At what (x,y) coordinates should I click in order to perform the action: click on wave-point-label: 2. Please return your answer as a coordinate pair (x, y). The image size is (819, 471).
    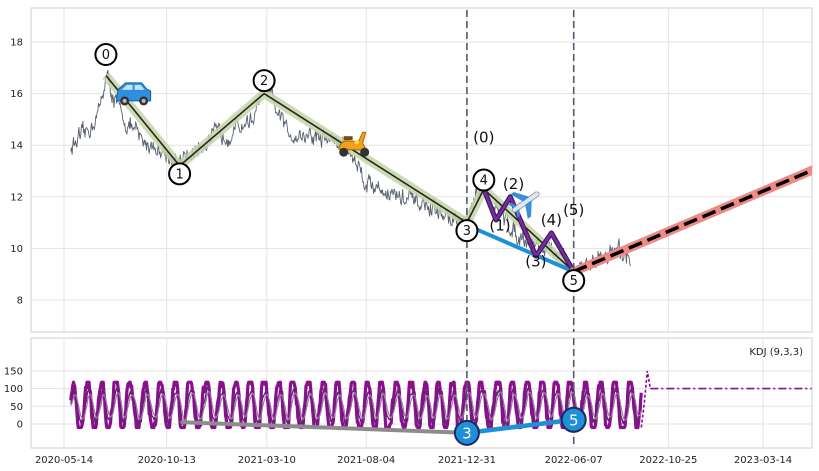
    Looking at the image, I should click on (264, 81).